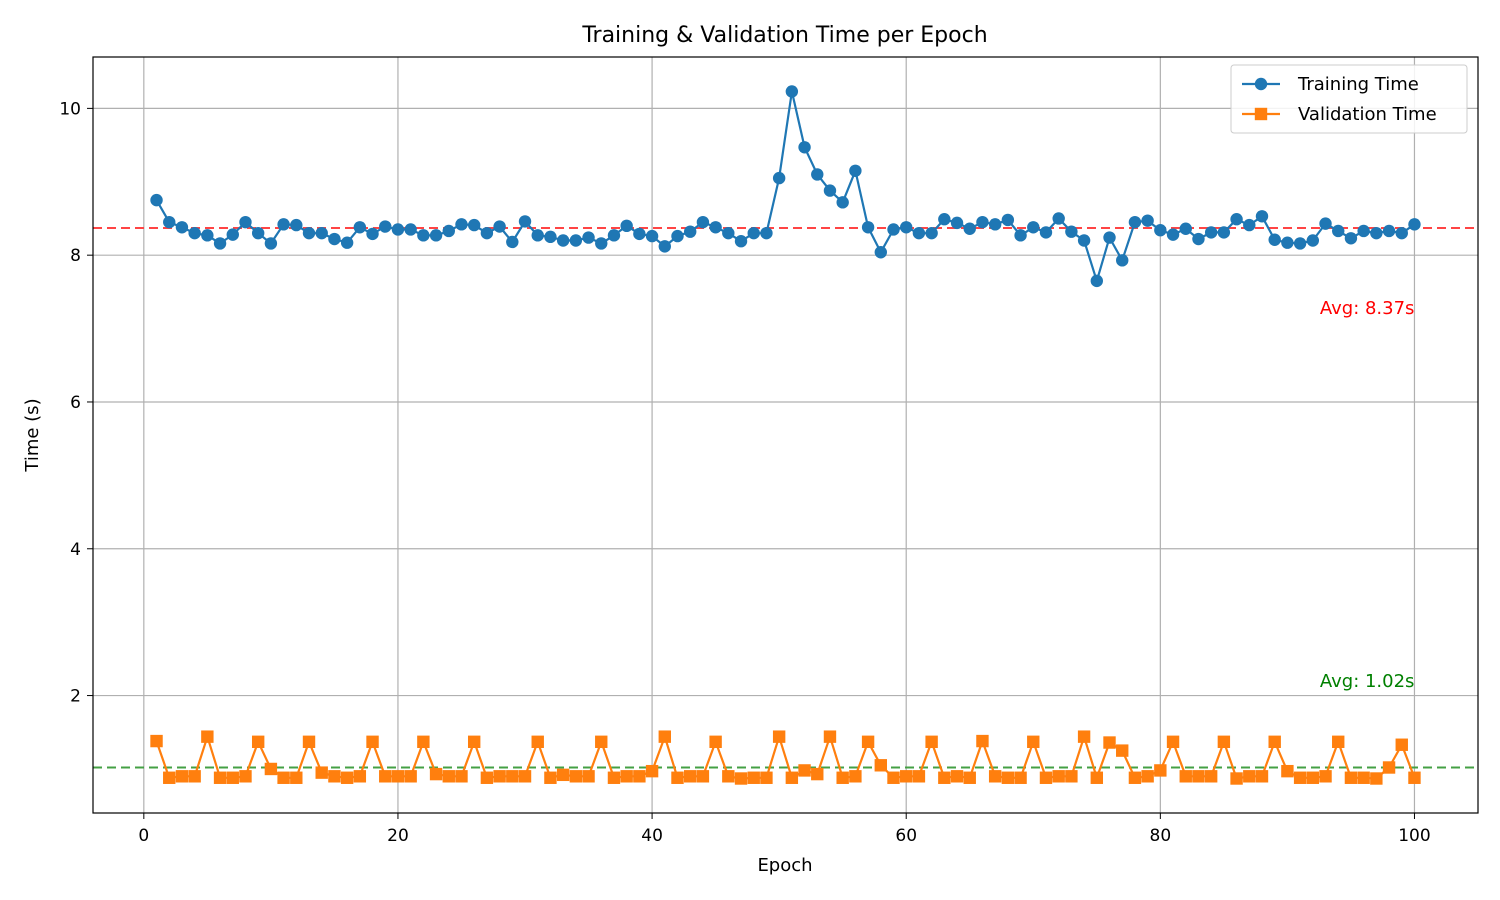  I want to click on y-tick-label: 8, so click(75, 256).